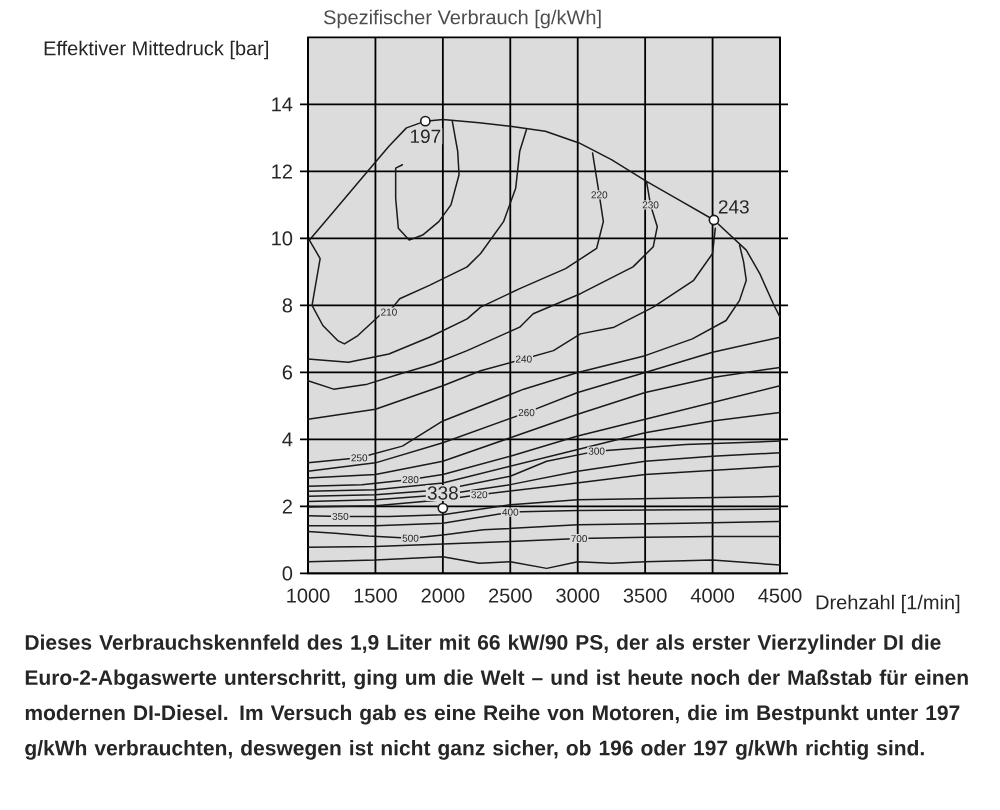  I want to click on y-tick-label: 2, so click(287, 506).